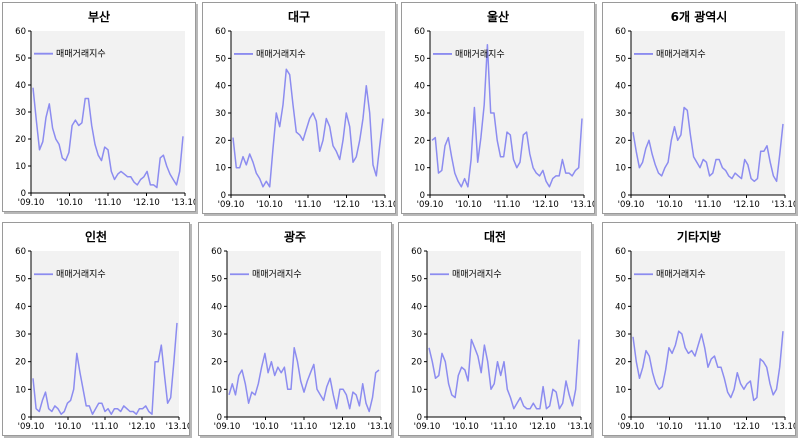  What do you see at coordinates (542, 427) in the screenshot?
I see `daejeon-x-tick-label: '12.10` at bounding box center [542, 427].